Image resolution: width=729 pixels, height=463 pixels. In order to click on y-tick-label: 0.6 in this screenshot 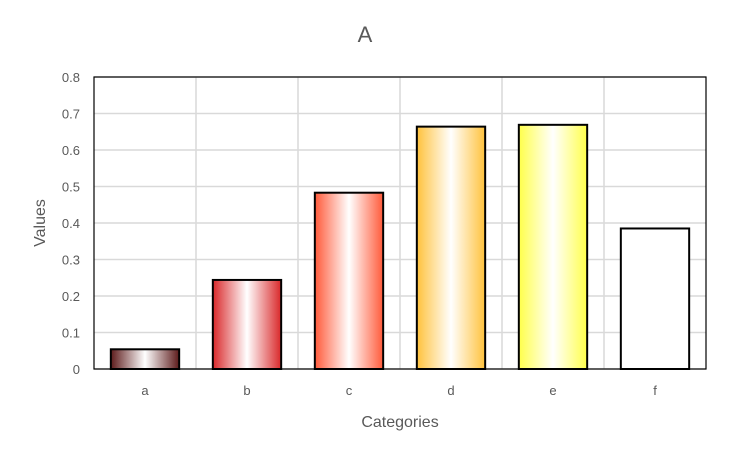, I will do `click(71, 150)`.